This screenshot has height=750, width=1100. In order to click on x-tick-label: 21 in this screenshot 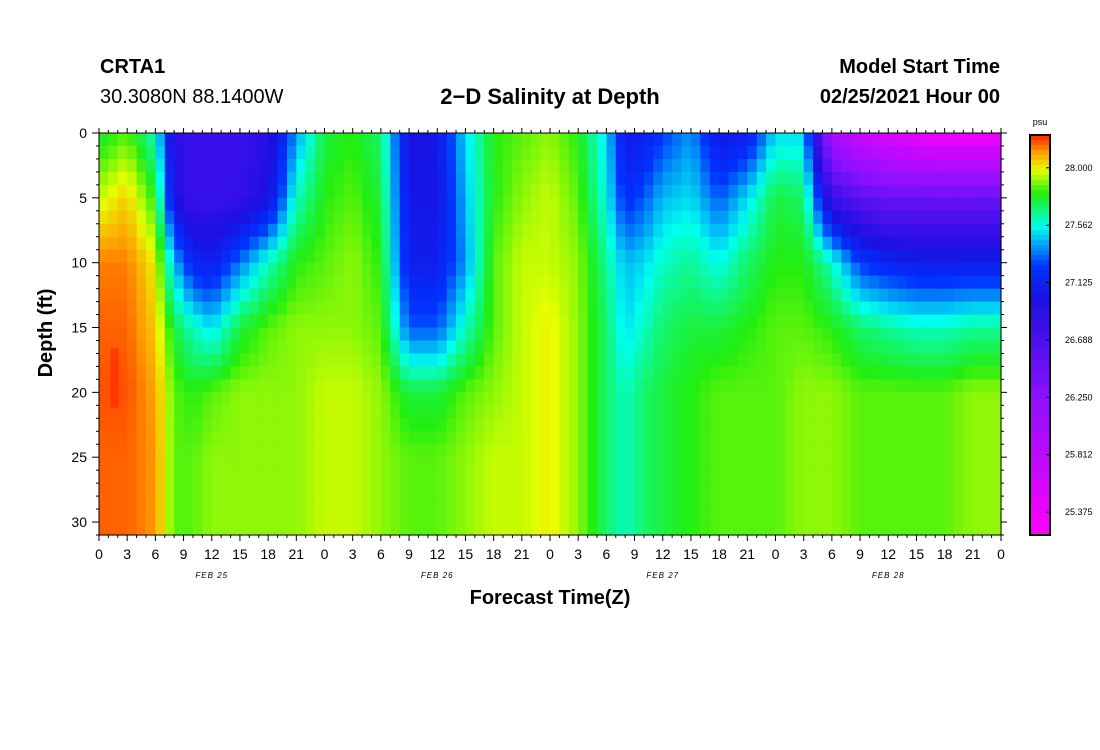, I will do `click(297, 554)`.